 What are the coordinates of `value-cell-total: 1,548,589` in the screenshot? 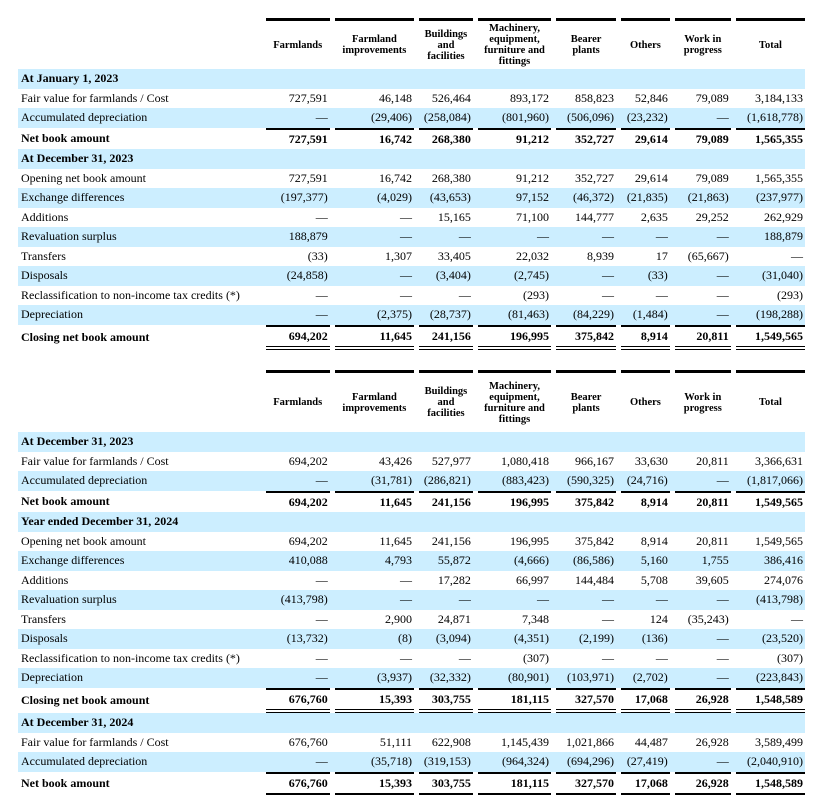 It's located at (770, 700).